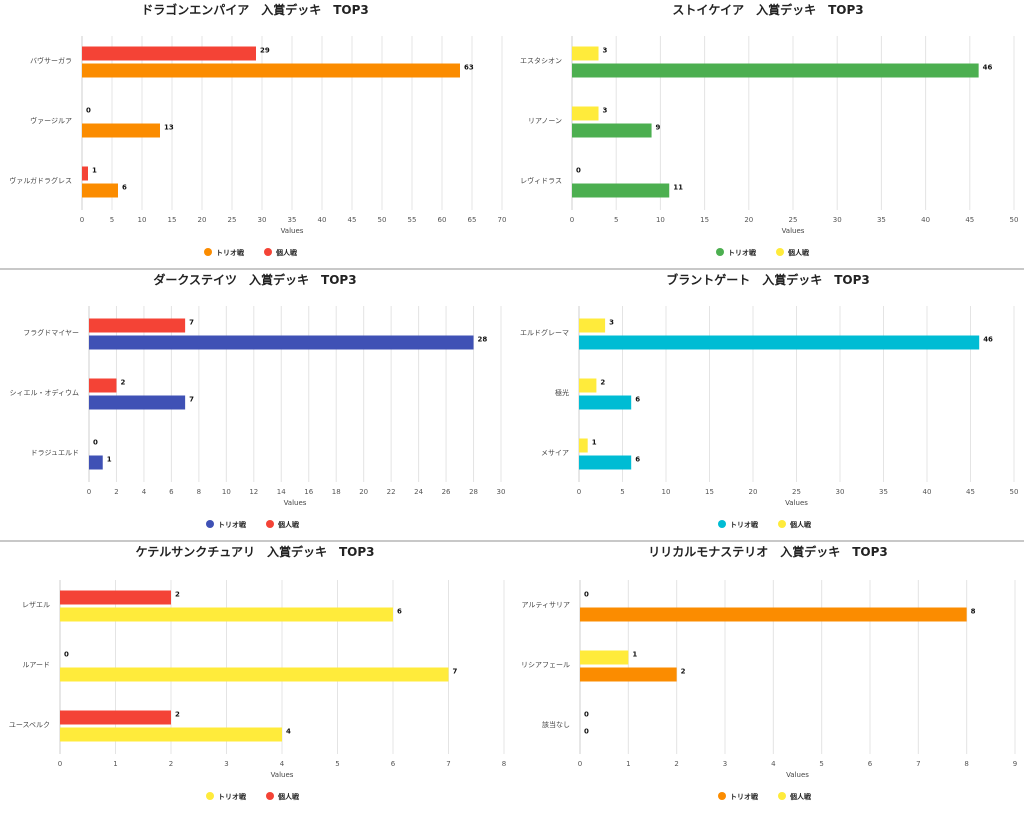  What do you see at coordinates (253, 492) in the screenshot?
I see `x-tick-label: 12` at bounding box center [253, 492].